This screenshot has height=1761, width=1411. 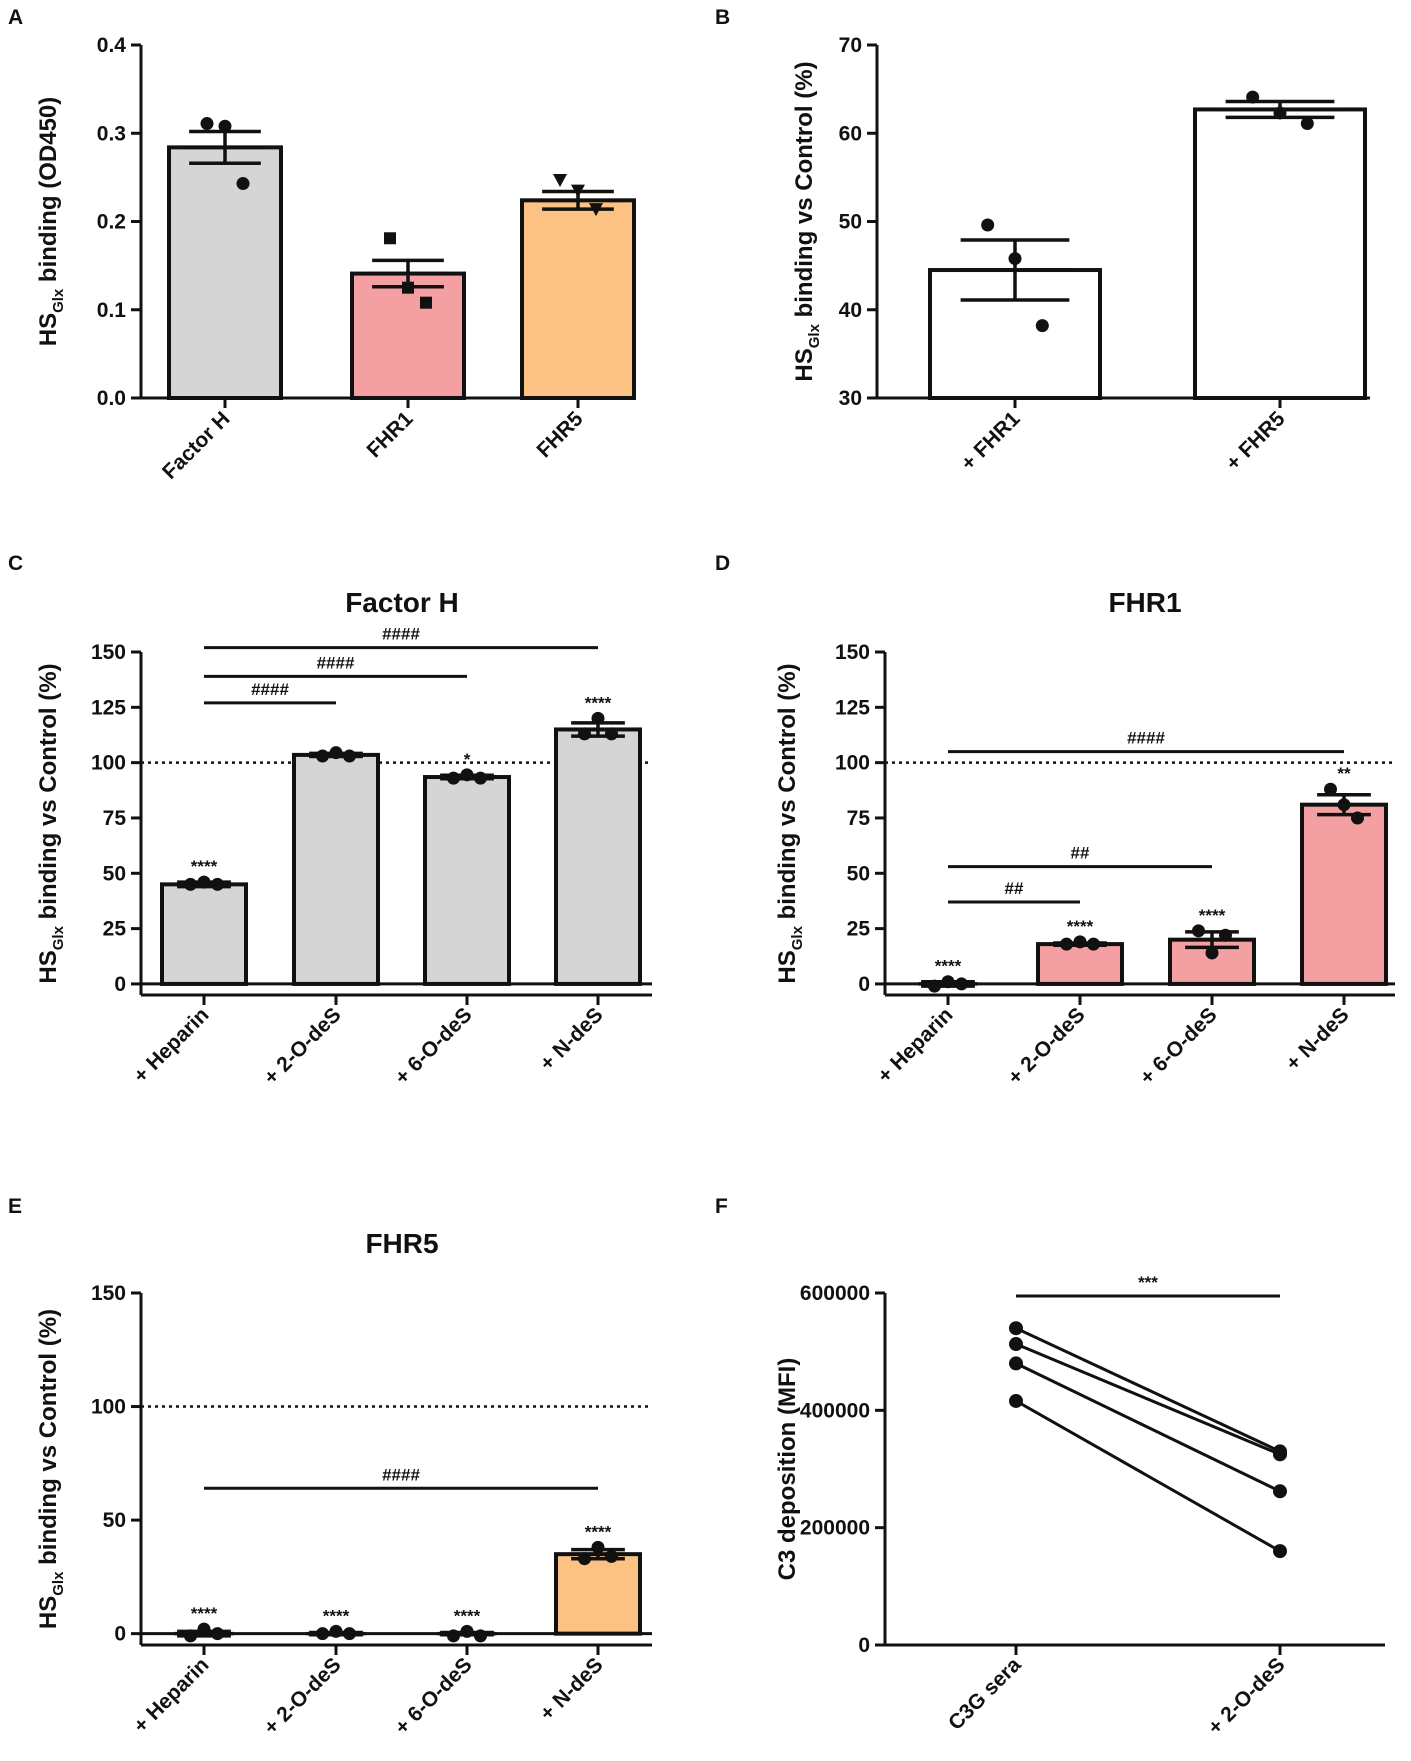 What do you see at coordinates (991, 441) in the screenshot?
I see `x-category-label: + FHR1` at bounding box center [991, 441].